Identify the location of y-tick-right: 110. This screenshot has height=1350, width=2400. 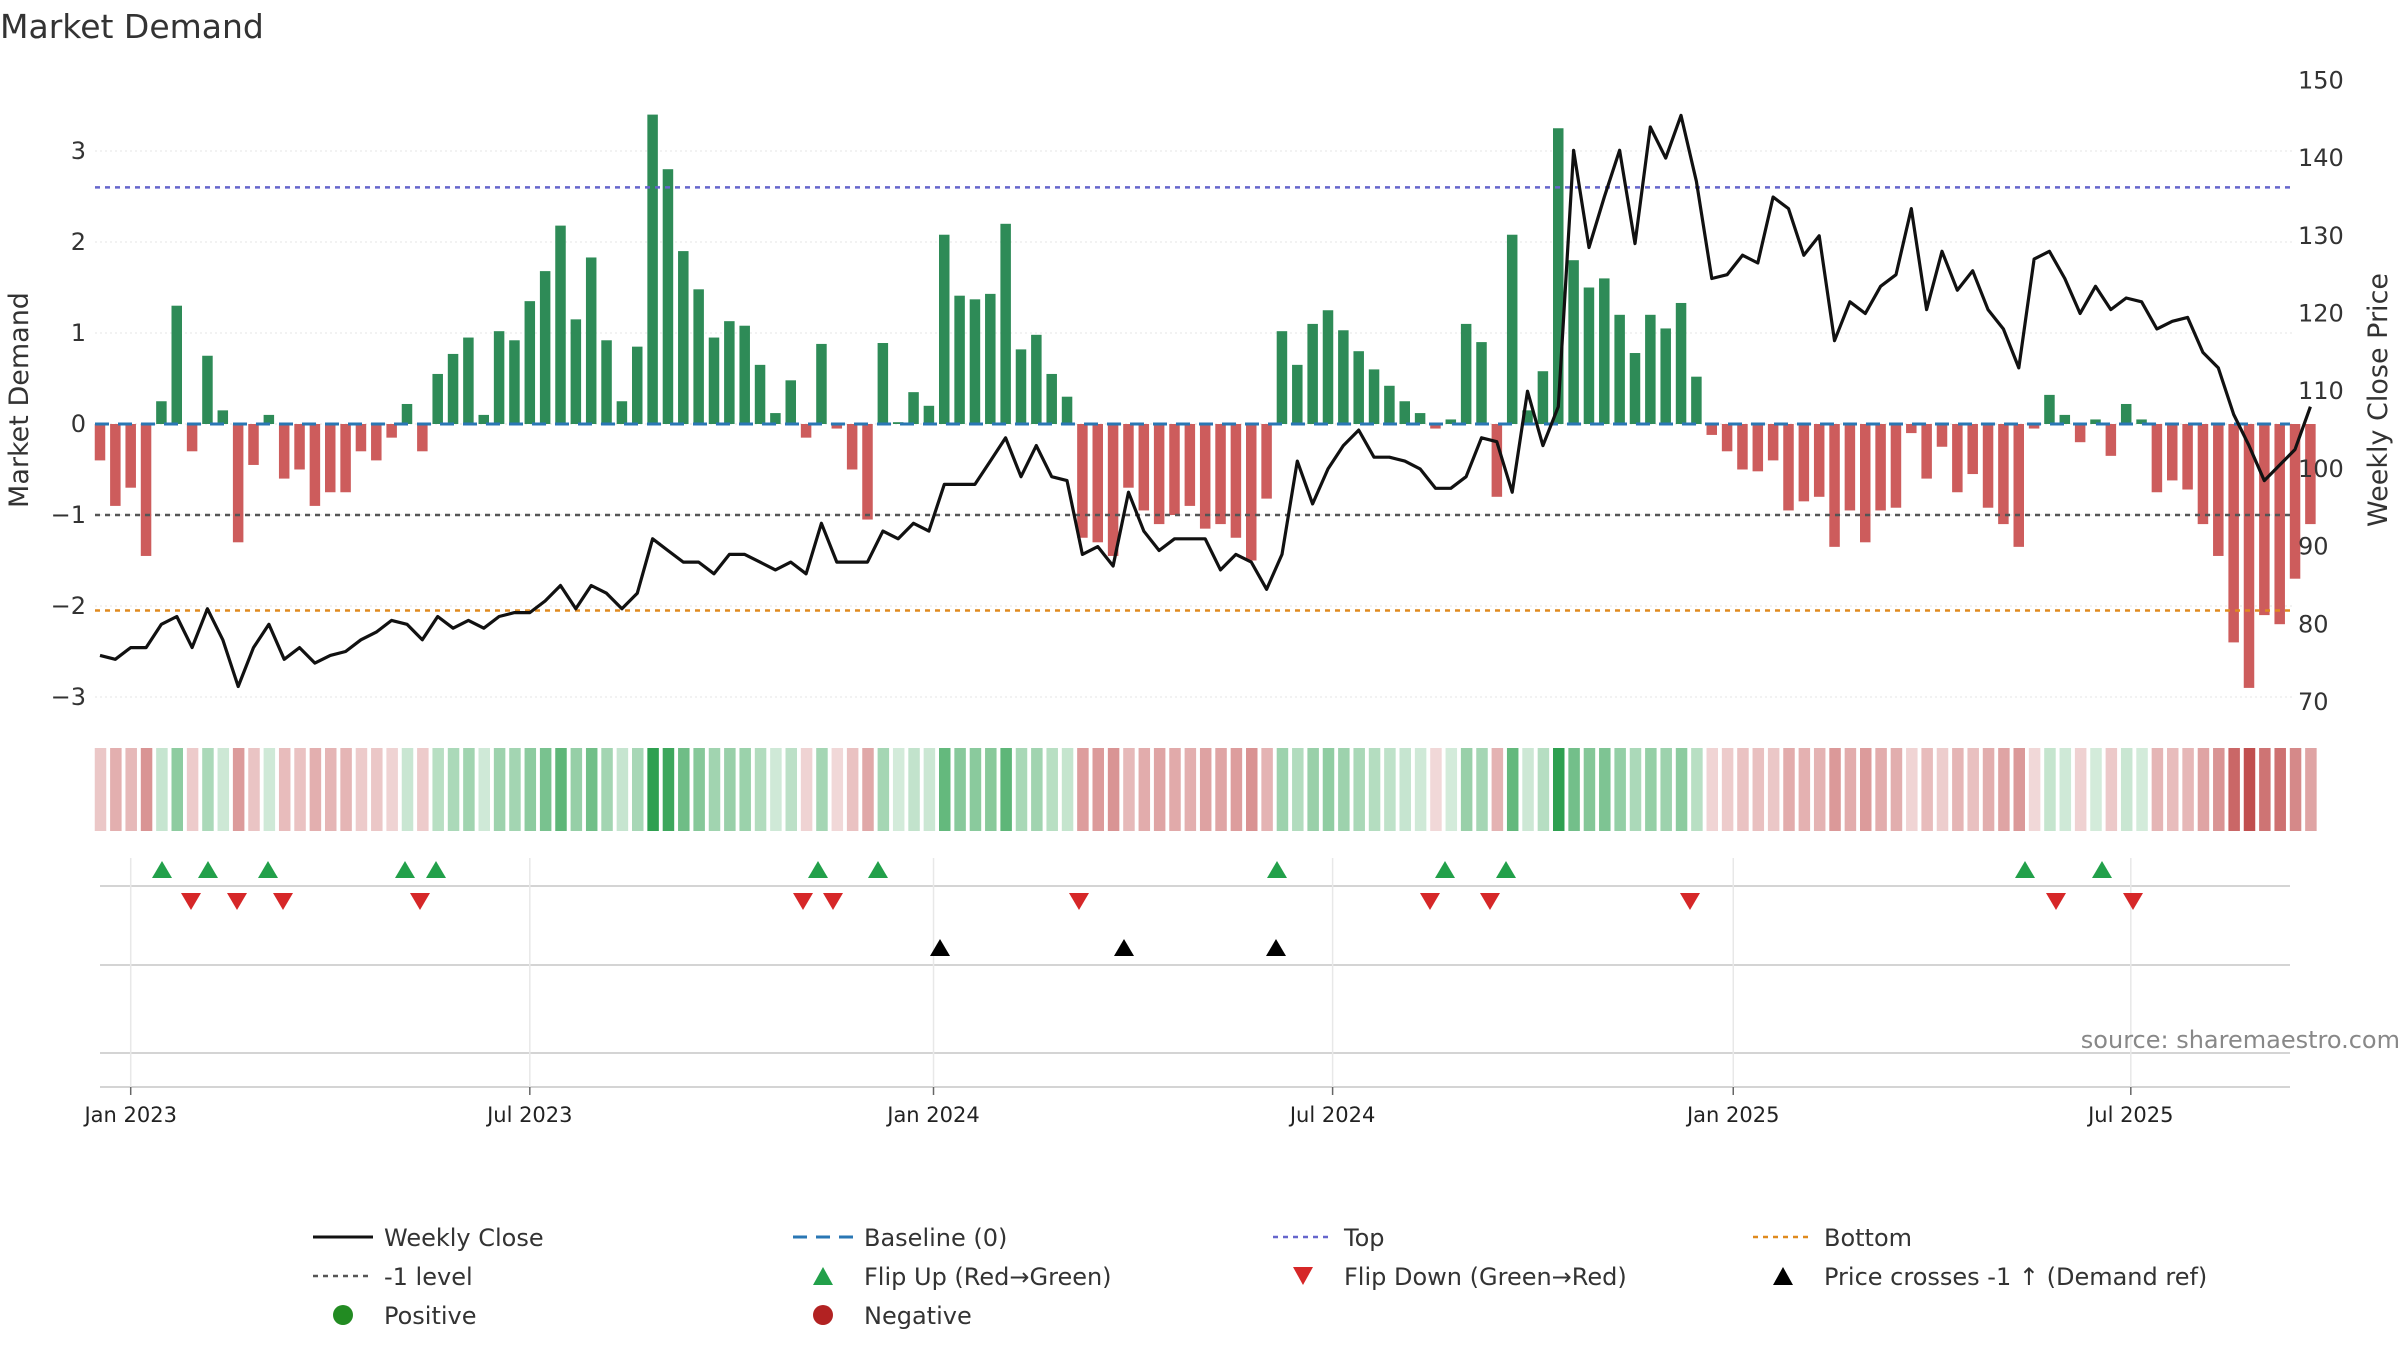
(2321, 391).